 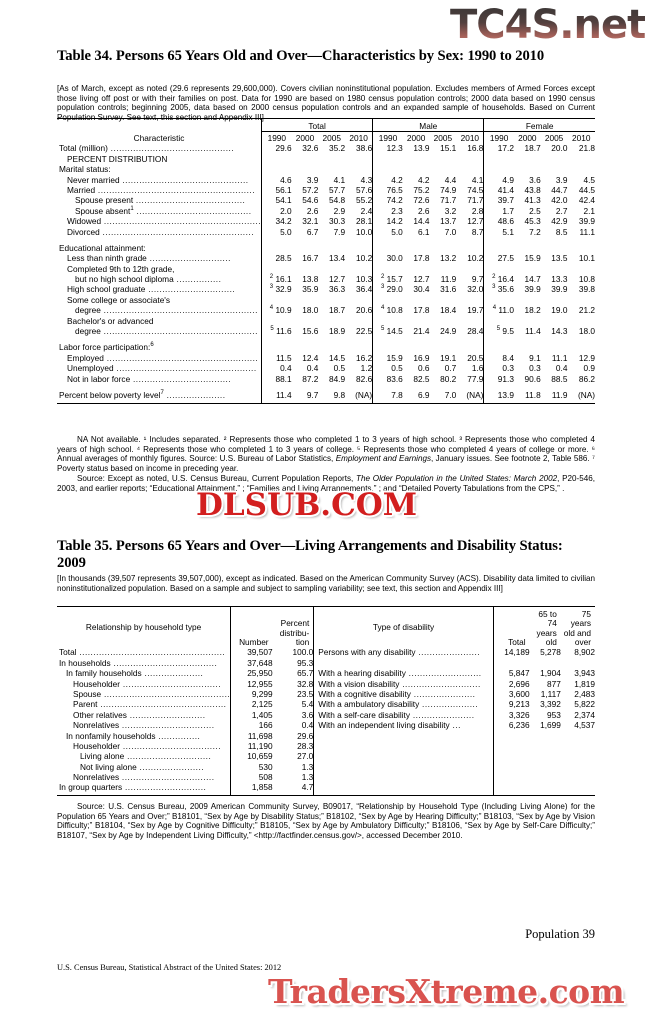 What do you see at coordinates (276, 368) in the screenshot?
I see `table34-cell: 0.4` at bounding box center [276, 368].